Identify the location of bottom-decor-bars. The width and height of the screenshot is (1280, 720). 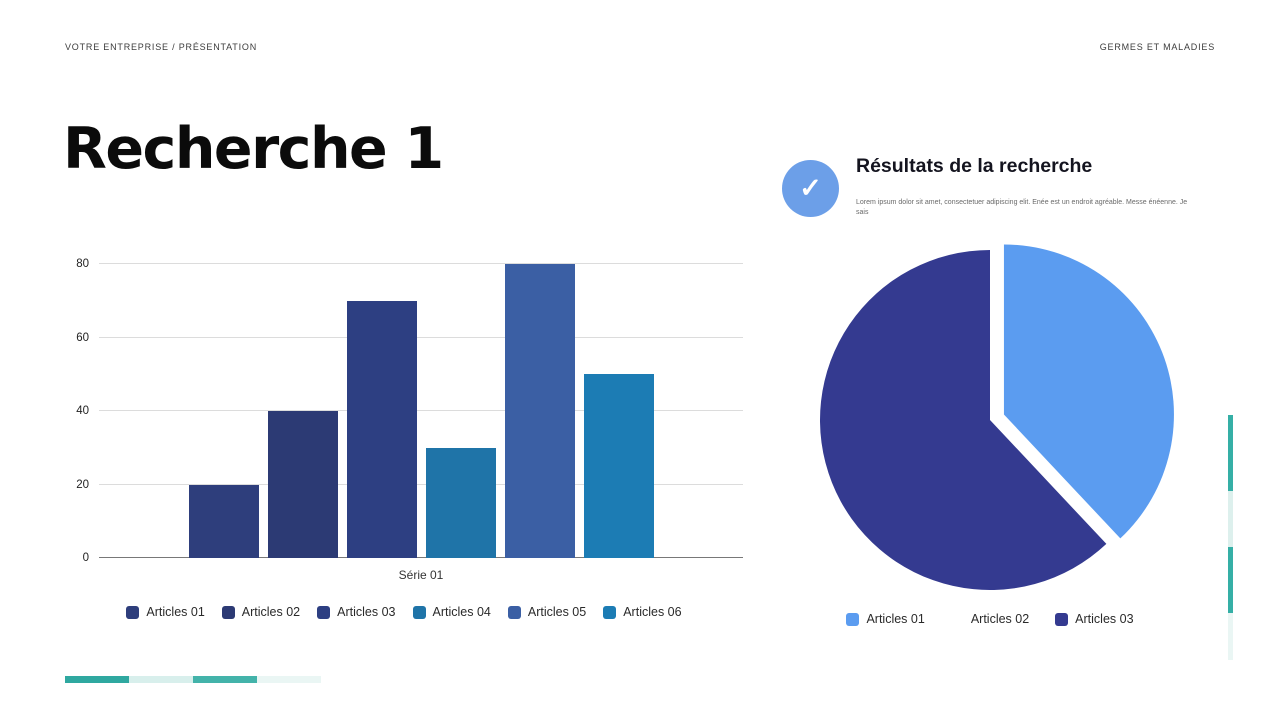
(193, 679).